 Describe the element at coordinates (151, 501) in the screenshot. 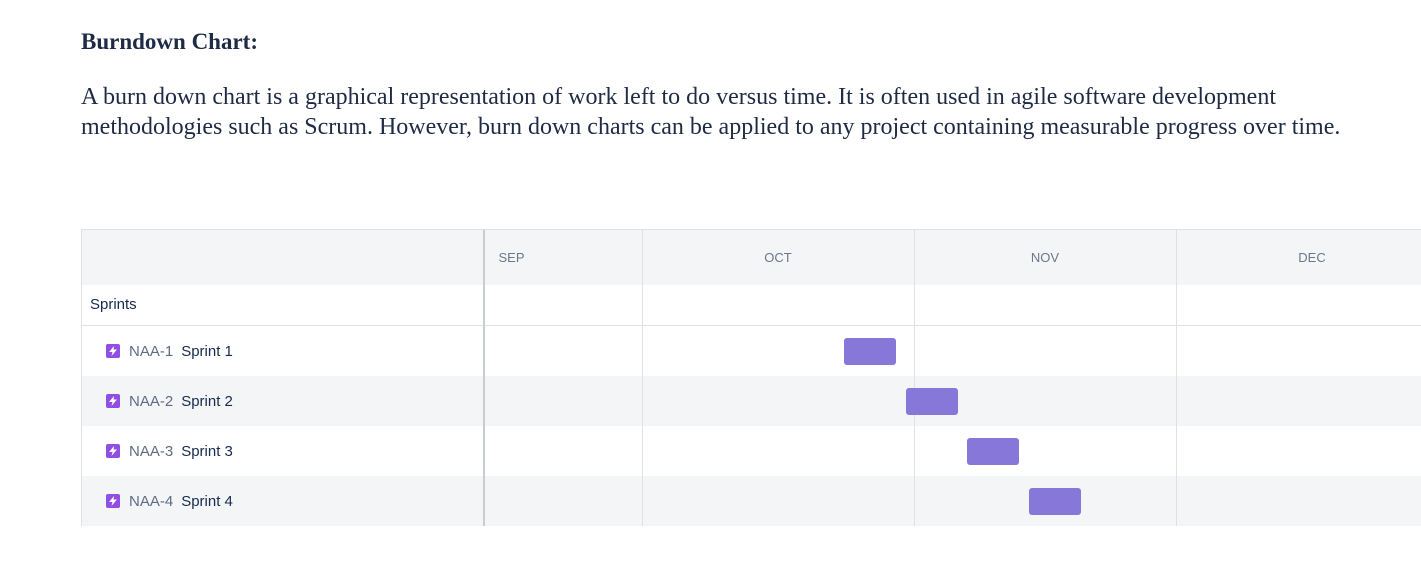

I see `issue-key: NAA-4` at that location.